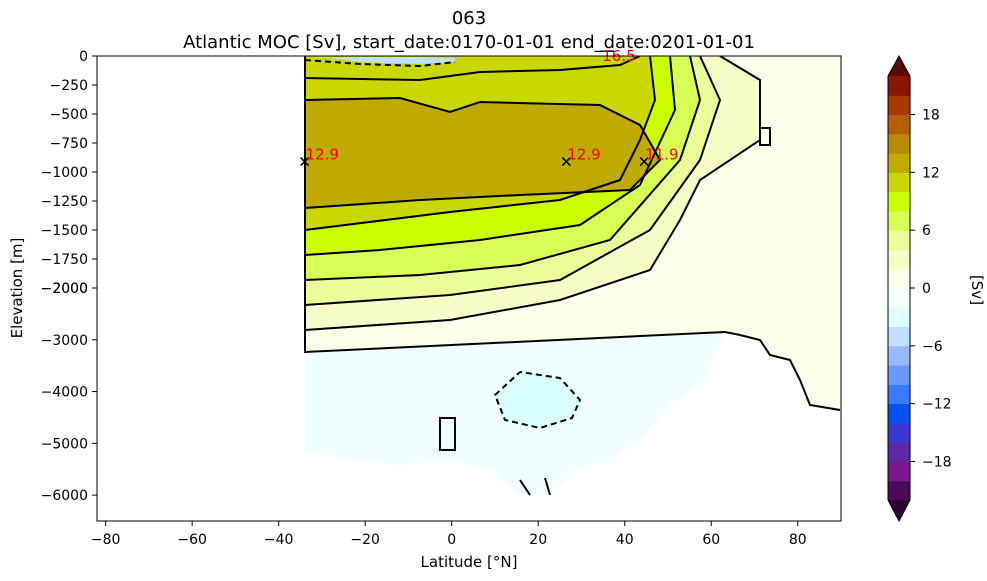 The height and width of the screenshot is (581, 987). I want to click on y-tick-label: −2000, so click(64, 289).